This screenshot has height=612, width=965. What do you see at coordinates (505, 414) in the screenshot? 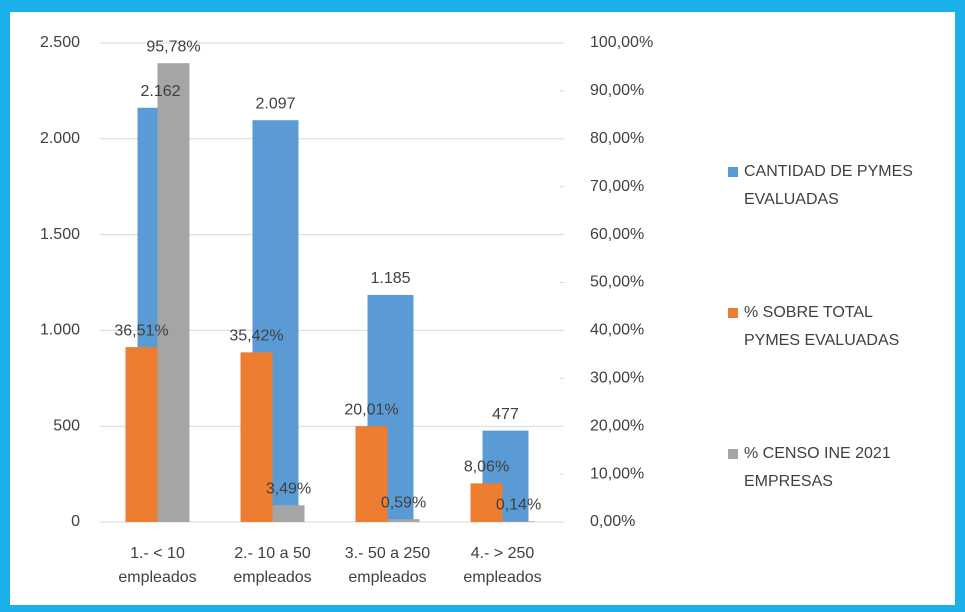
I see `data-label: 477` at bounding box center [505, 414].